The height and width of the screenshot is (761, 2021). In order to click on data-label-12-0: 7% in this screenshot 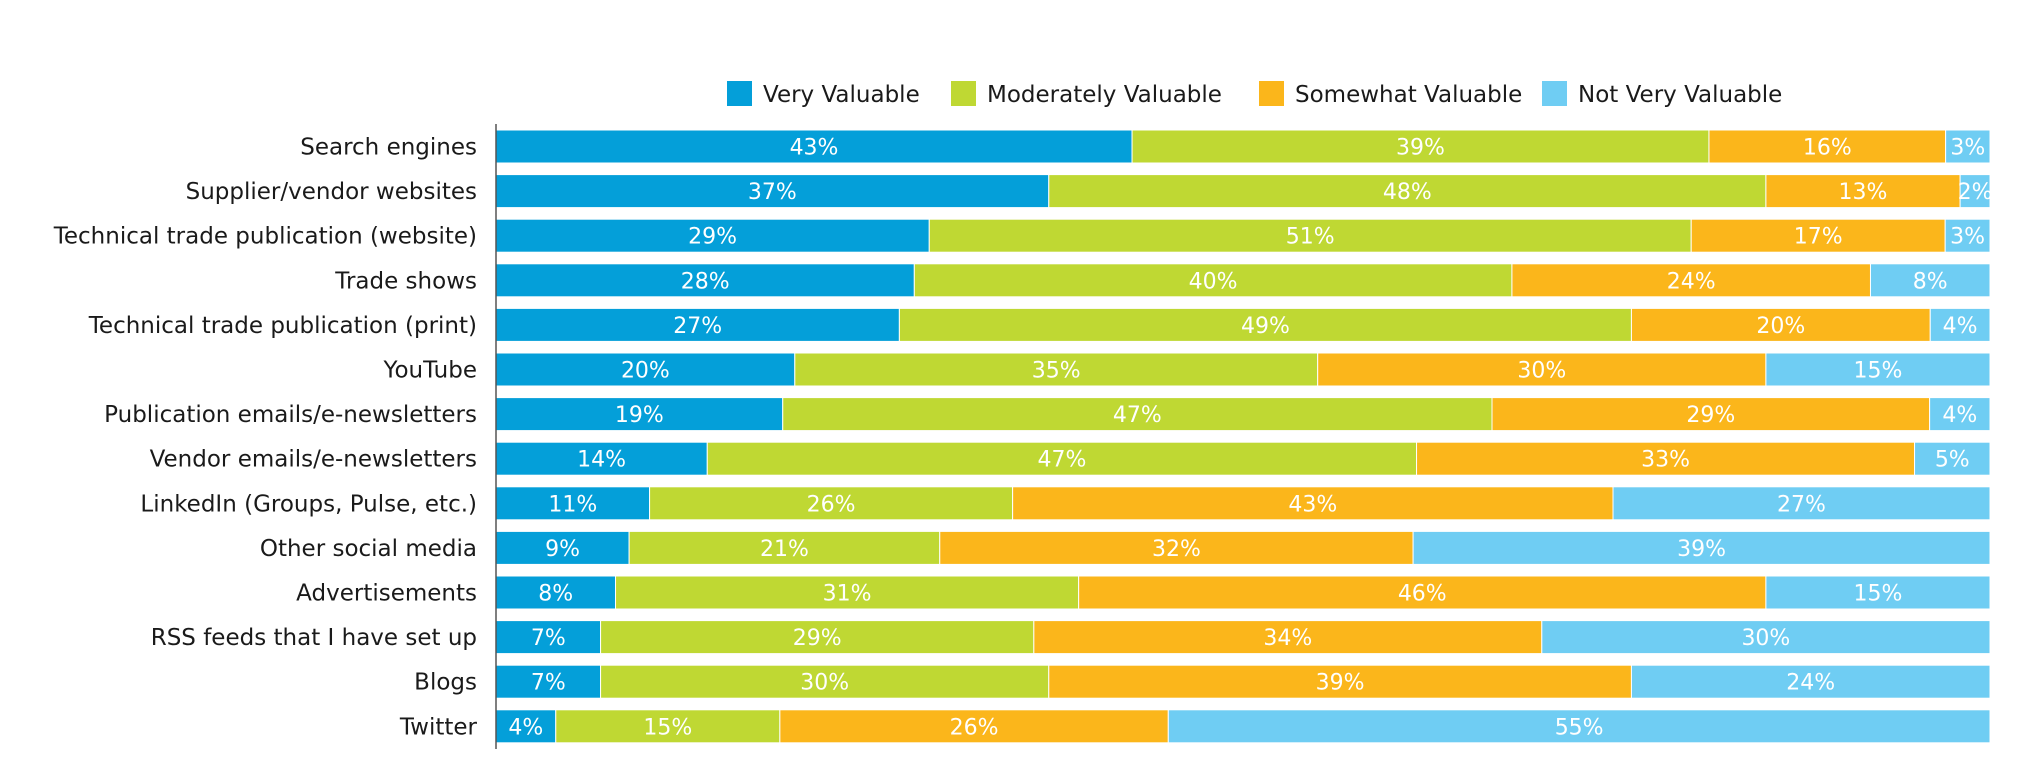, I will do `click(548, 683)`.